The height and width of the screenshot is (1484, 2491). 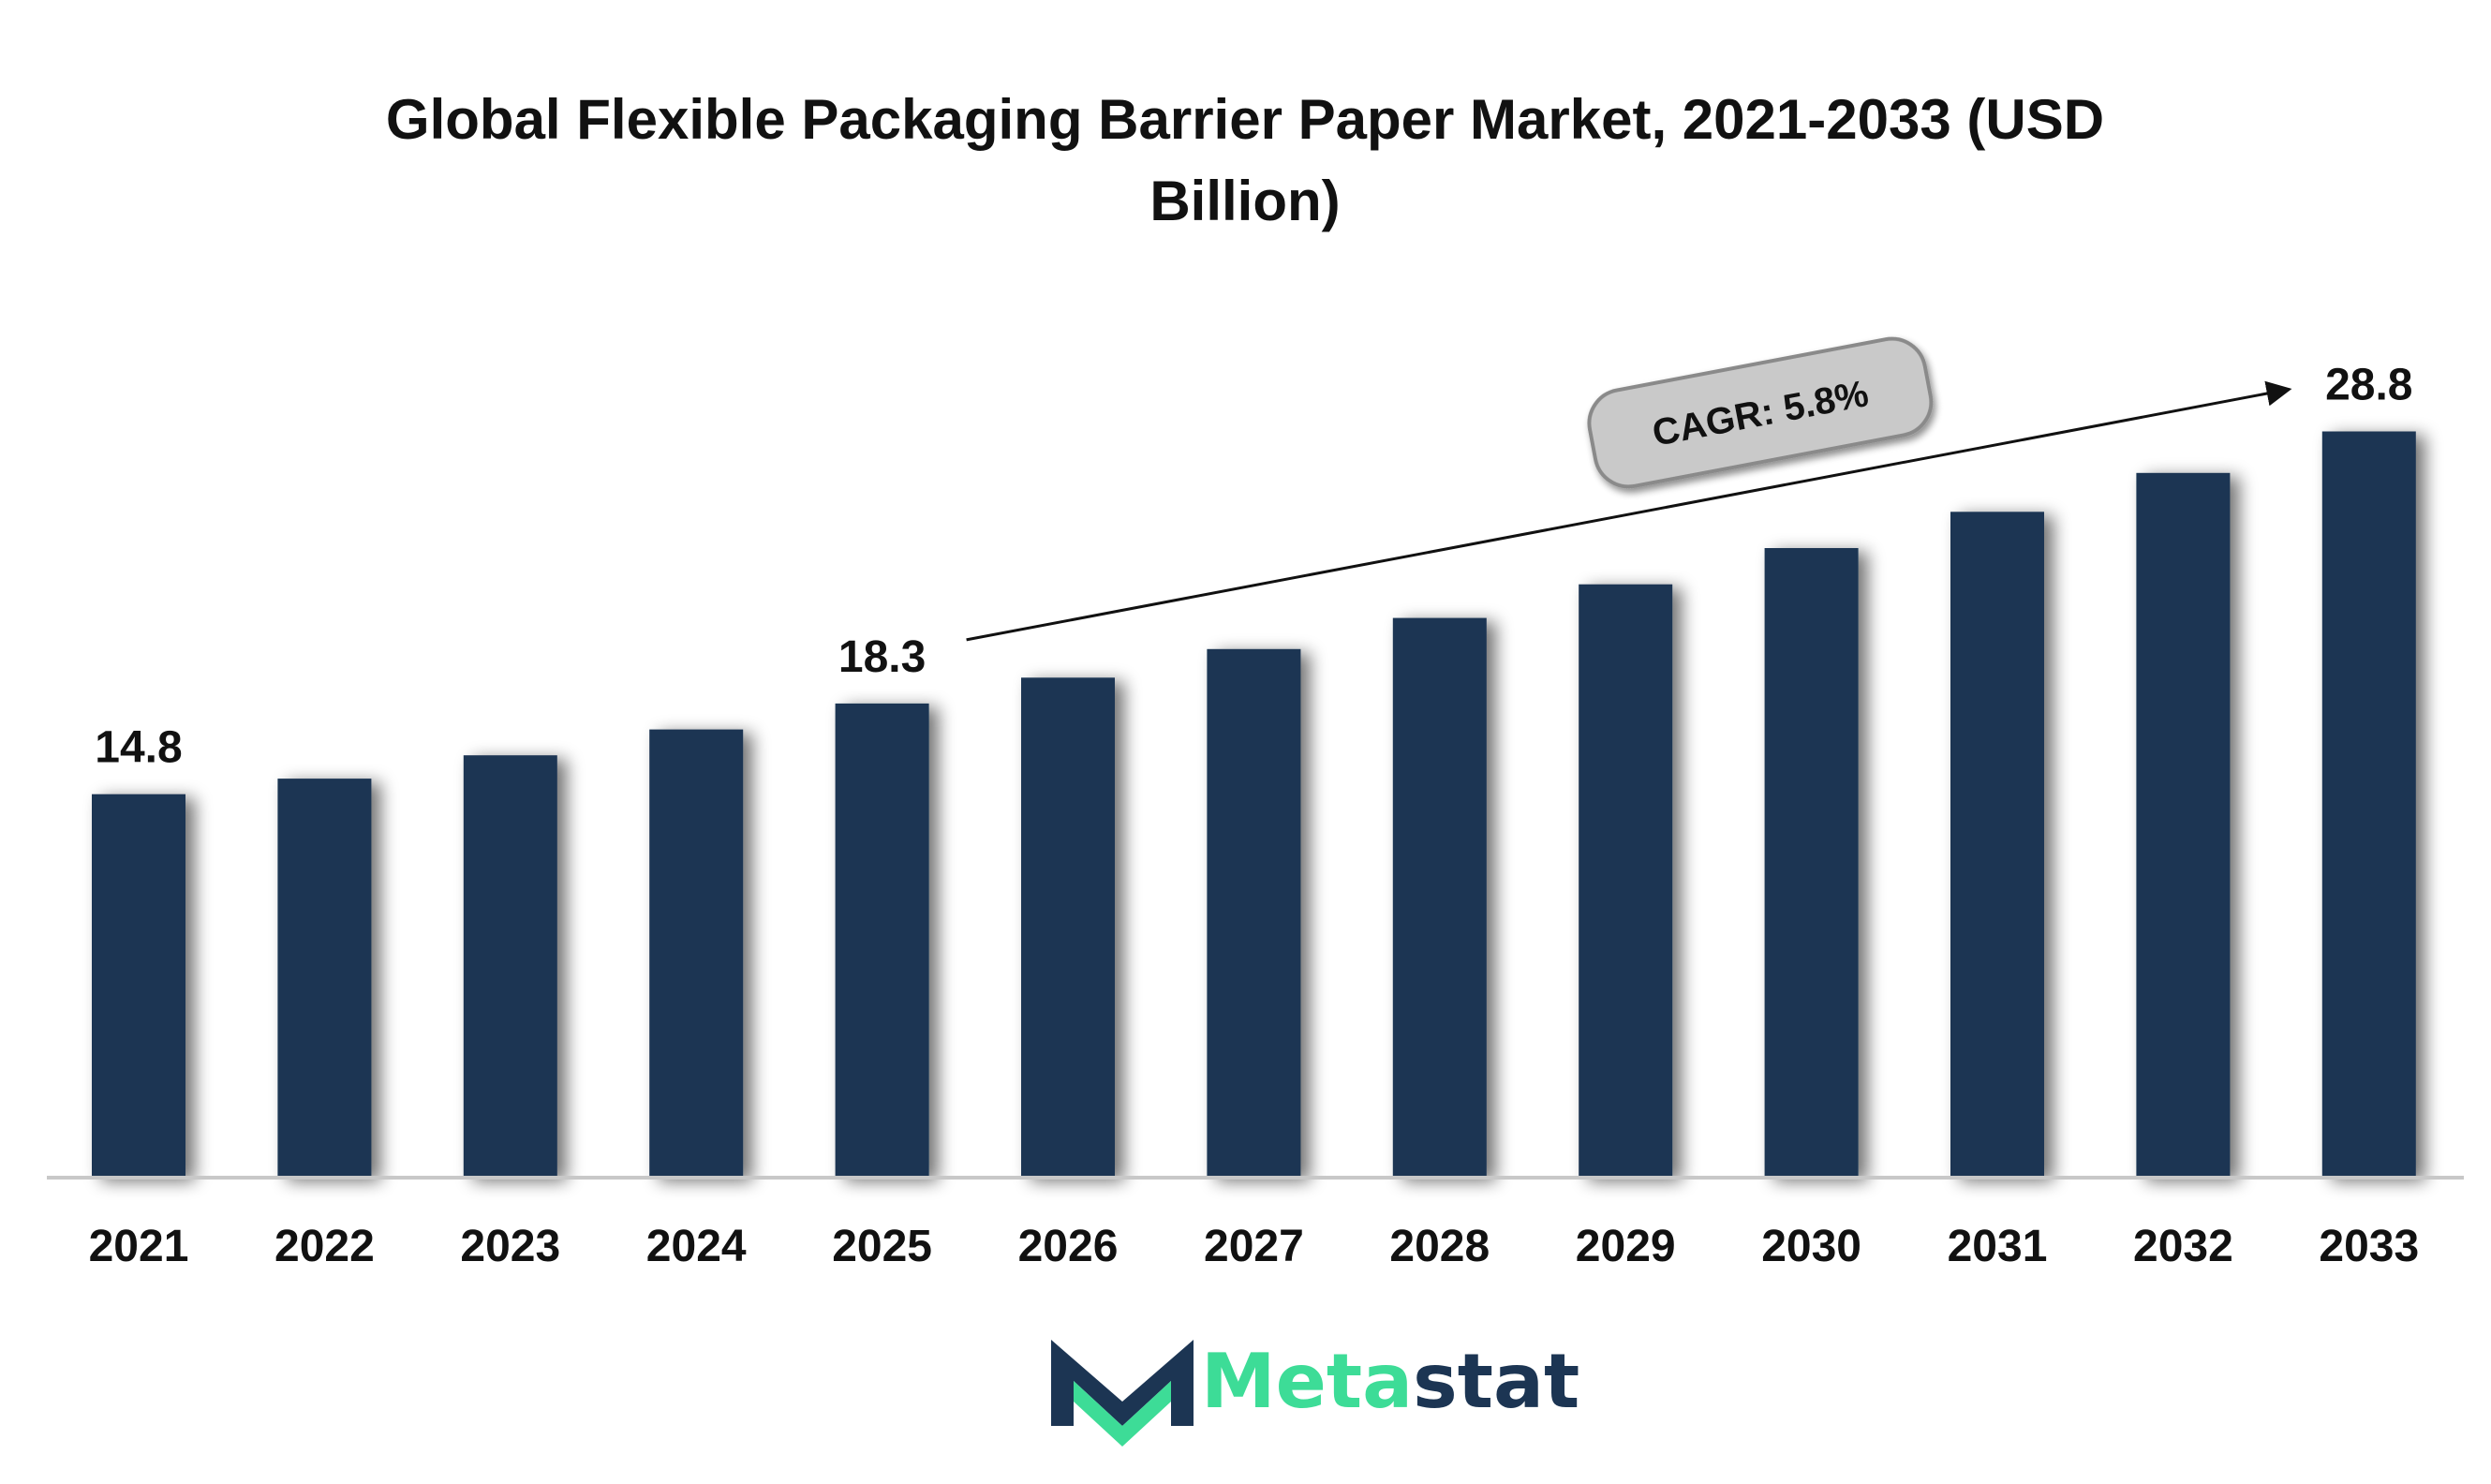 What do you see at coordinates (1069, 1246) in the screenshot?
I see `x-tick-2026: 2026` at bounding box center [1069, 1246].